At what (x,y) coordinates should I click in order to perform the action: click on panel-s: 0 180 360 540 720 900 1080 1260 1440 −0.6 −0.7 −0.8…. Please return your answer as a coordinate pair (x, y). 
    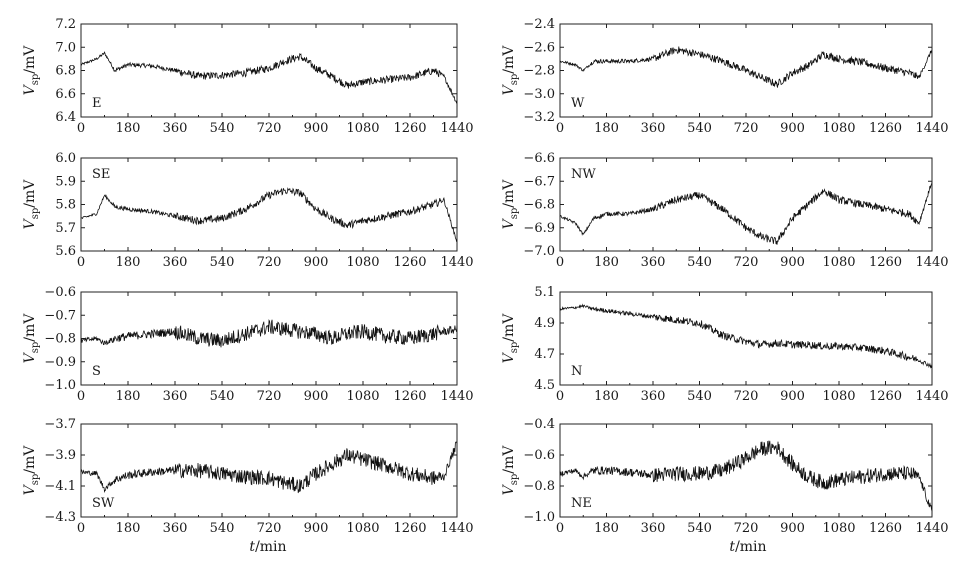
    Looking at the image, I should click on (248, 344).